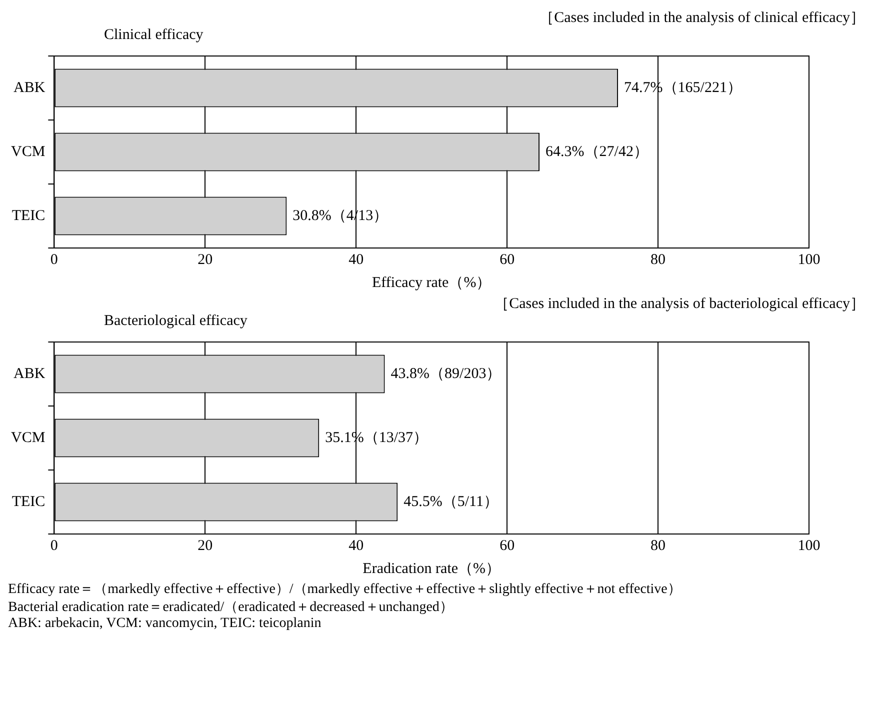  I want to click on x-axis-title: Efficacy rate（%）, so click(432, 282).